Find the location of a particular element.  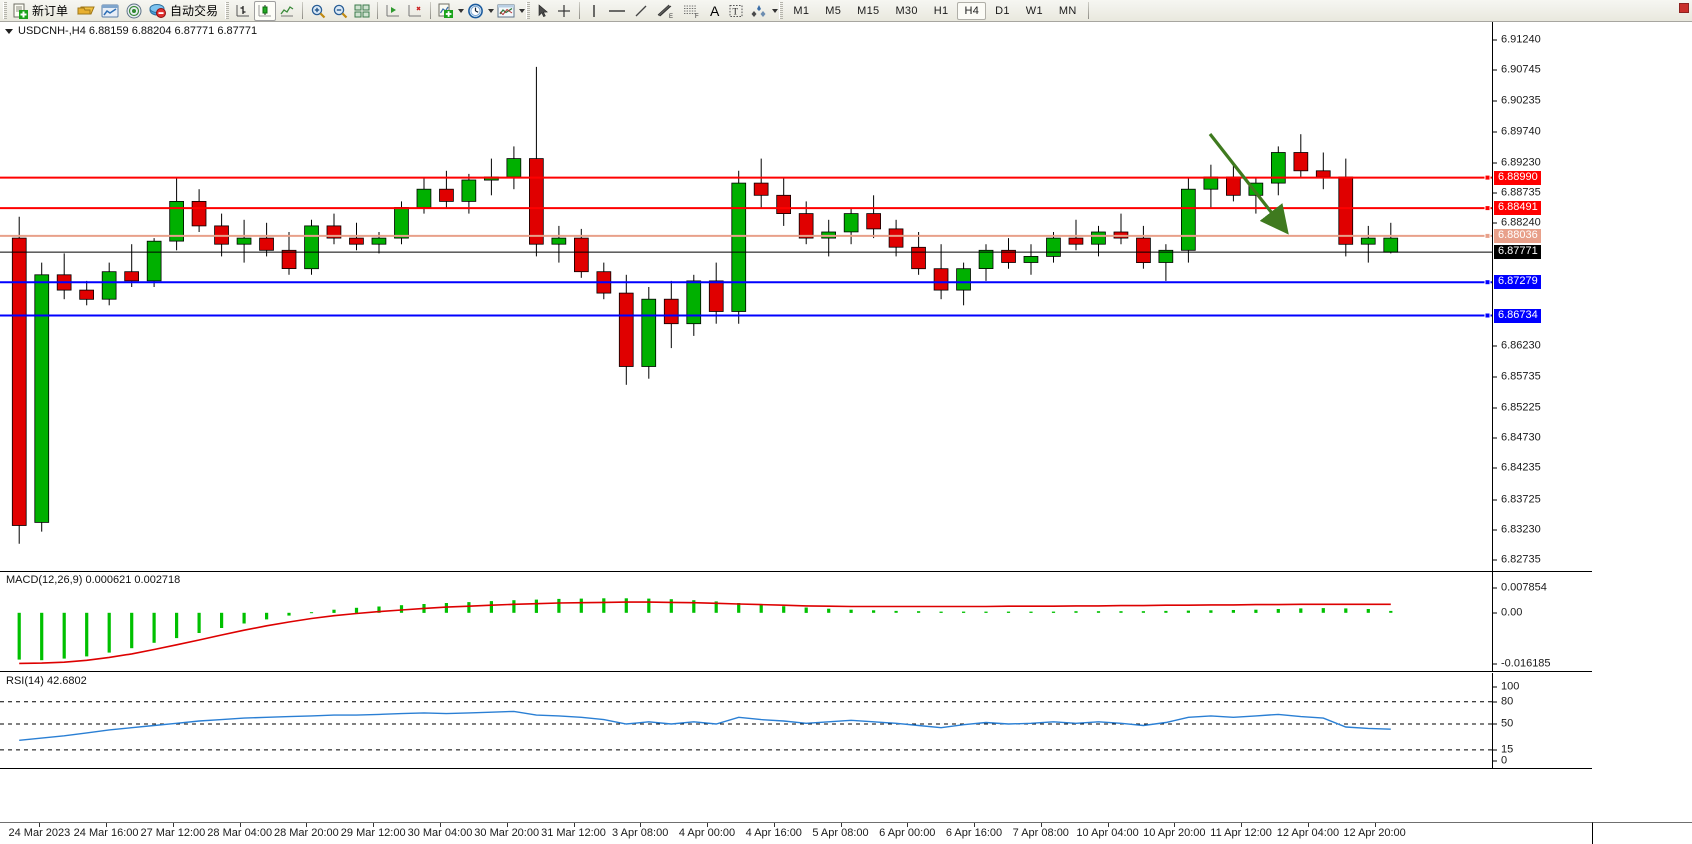

indicators-icon is located at coordinates (446, 11).